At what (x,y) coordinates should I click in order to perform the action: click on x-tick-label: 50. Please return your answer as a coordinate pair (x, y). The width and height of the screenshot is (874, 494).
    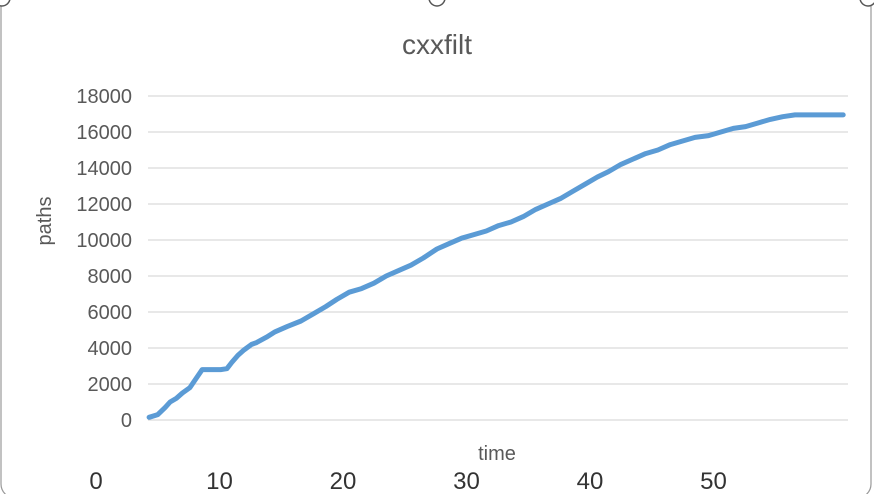
    Looking at the image, I should click on (713, 481).